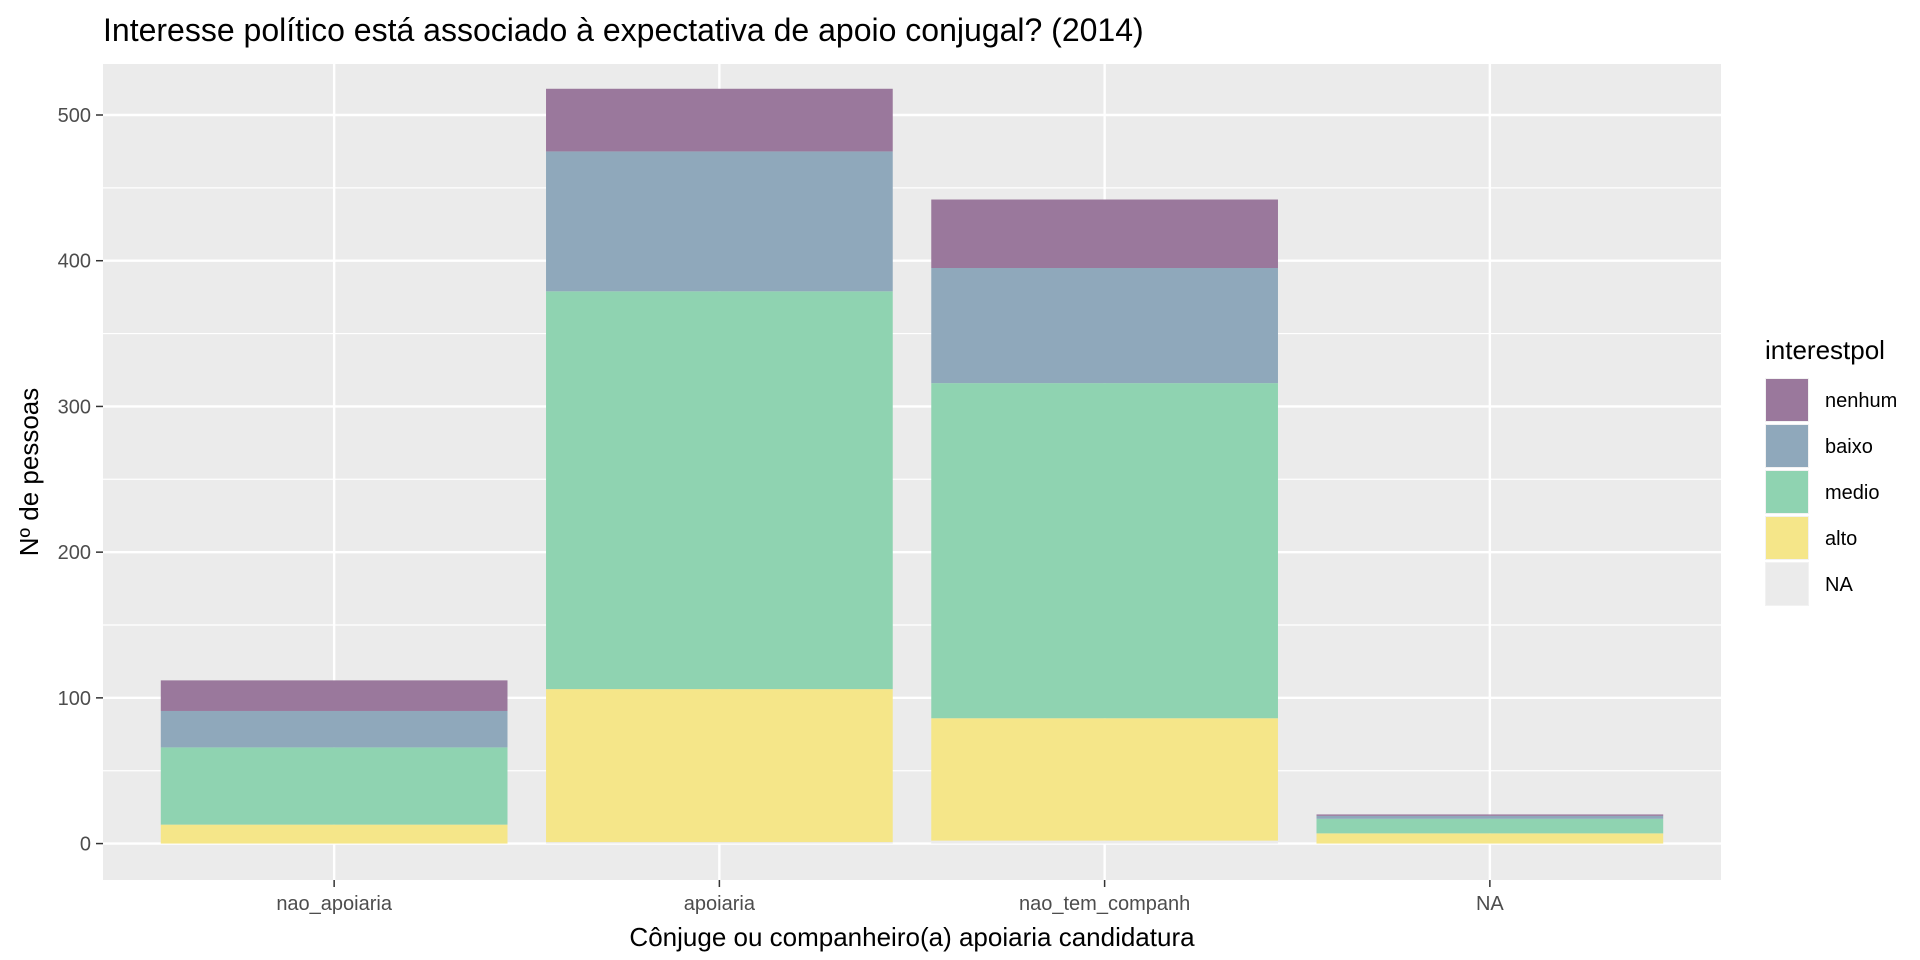 The height and width of the screenshot is (960, 1920). I want to click on legend-label-medio: medio, so click(1852, 493).